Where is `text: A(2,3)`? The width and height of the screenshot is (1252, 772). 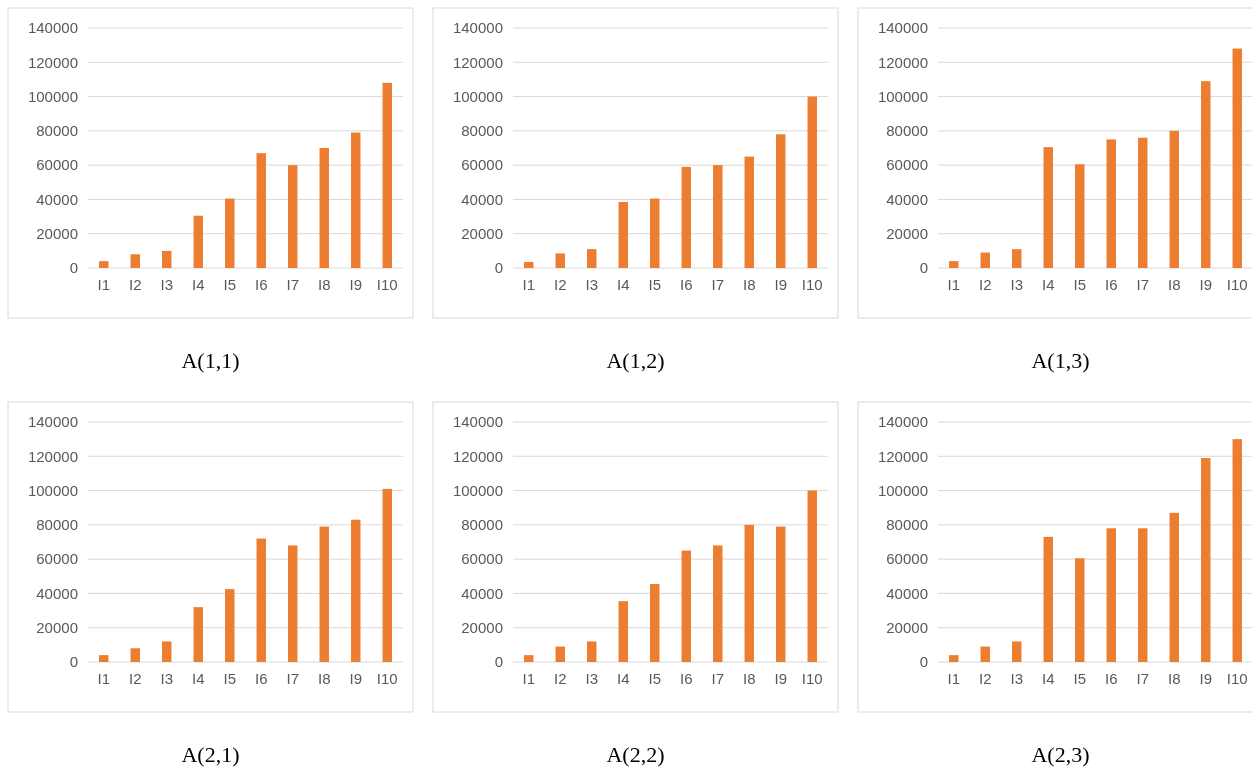 text: A(2,3) is located at coordinates (1060, 754).